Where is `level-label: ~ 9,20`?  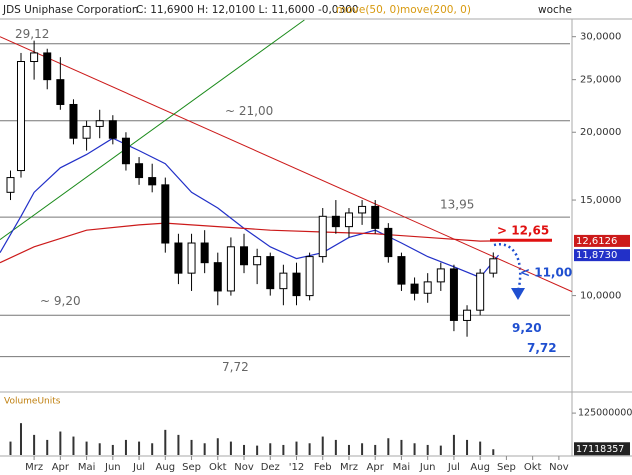
level-label: ~ 9,20 is located at coordinates (60, 301).